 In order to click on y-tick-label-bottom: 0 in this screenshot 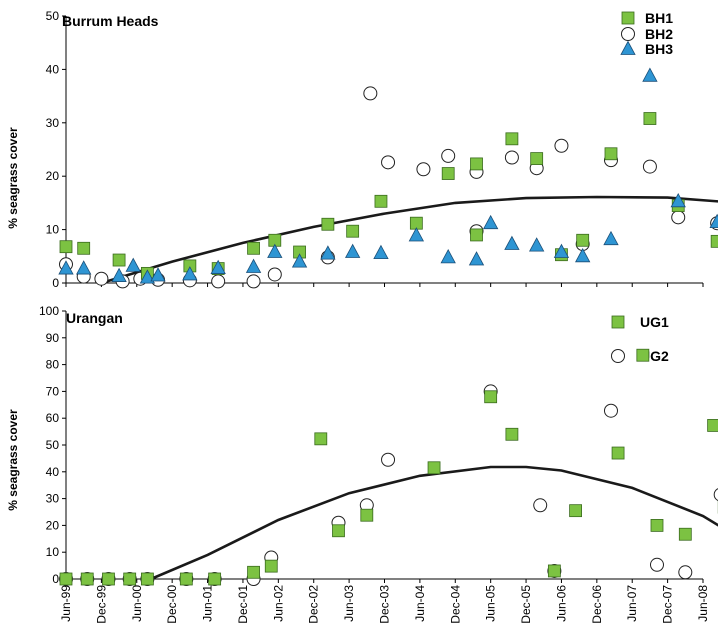, I will do `click(55, 579)`.